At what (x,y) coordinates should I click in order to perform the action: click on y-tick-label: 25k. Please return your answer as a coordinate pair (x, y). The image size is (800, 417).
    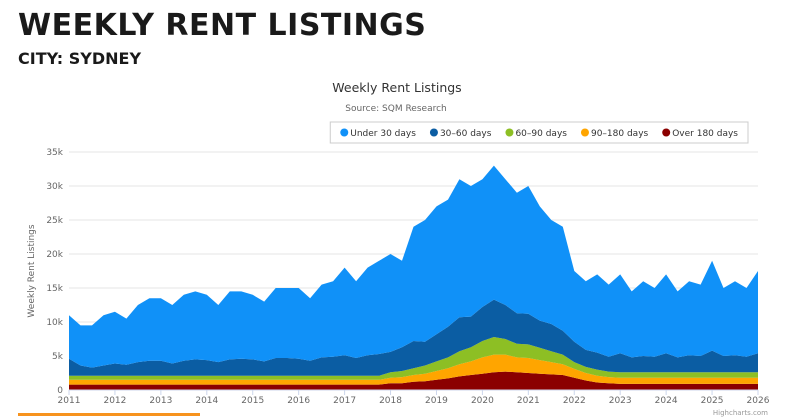
    Looking at the image, I should click on (54, 221).